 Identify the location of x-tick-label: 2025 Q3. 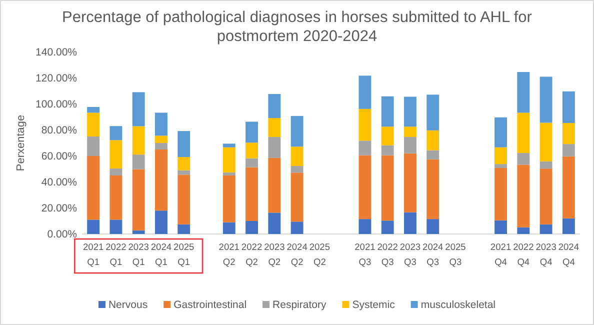
(455, 254).